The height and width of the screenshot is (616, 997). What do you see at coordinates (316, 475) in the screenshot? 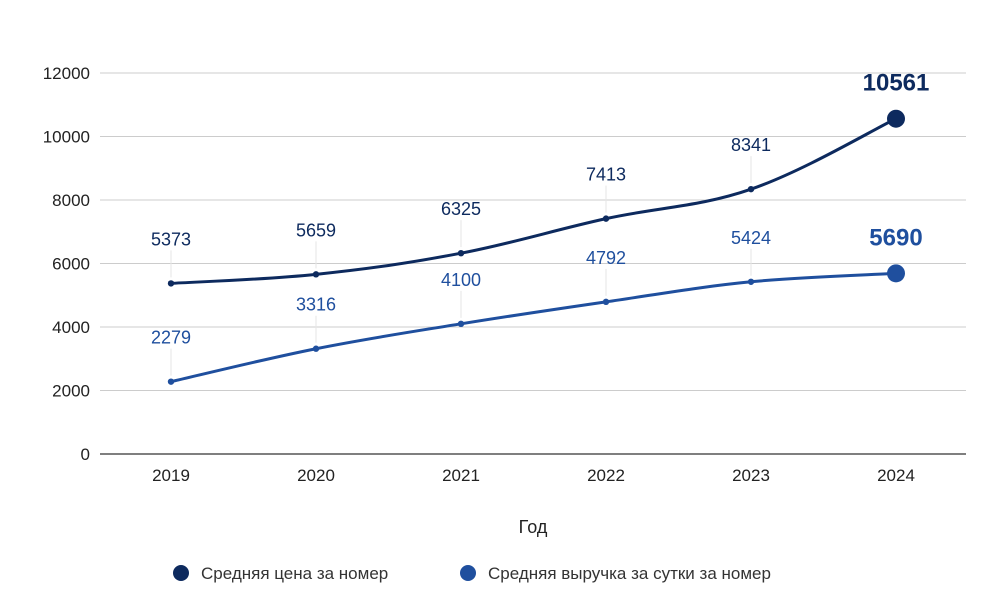
I see `x-tick-label: 2020` at bounding box center [316, 475].